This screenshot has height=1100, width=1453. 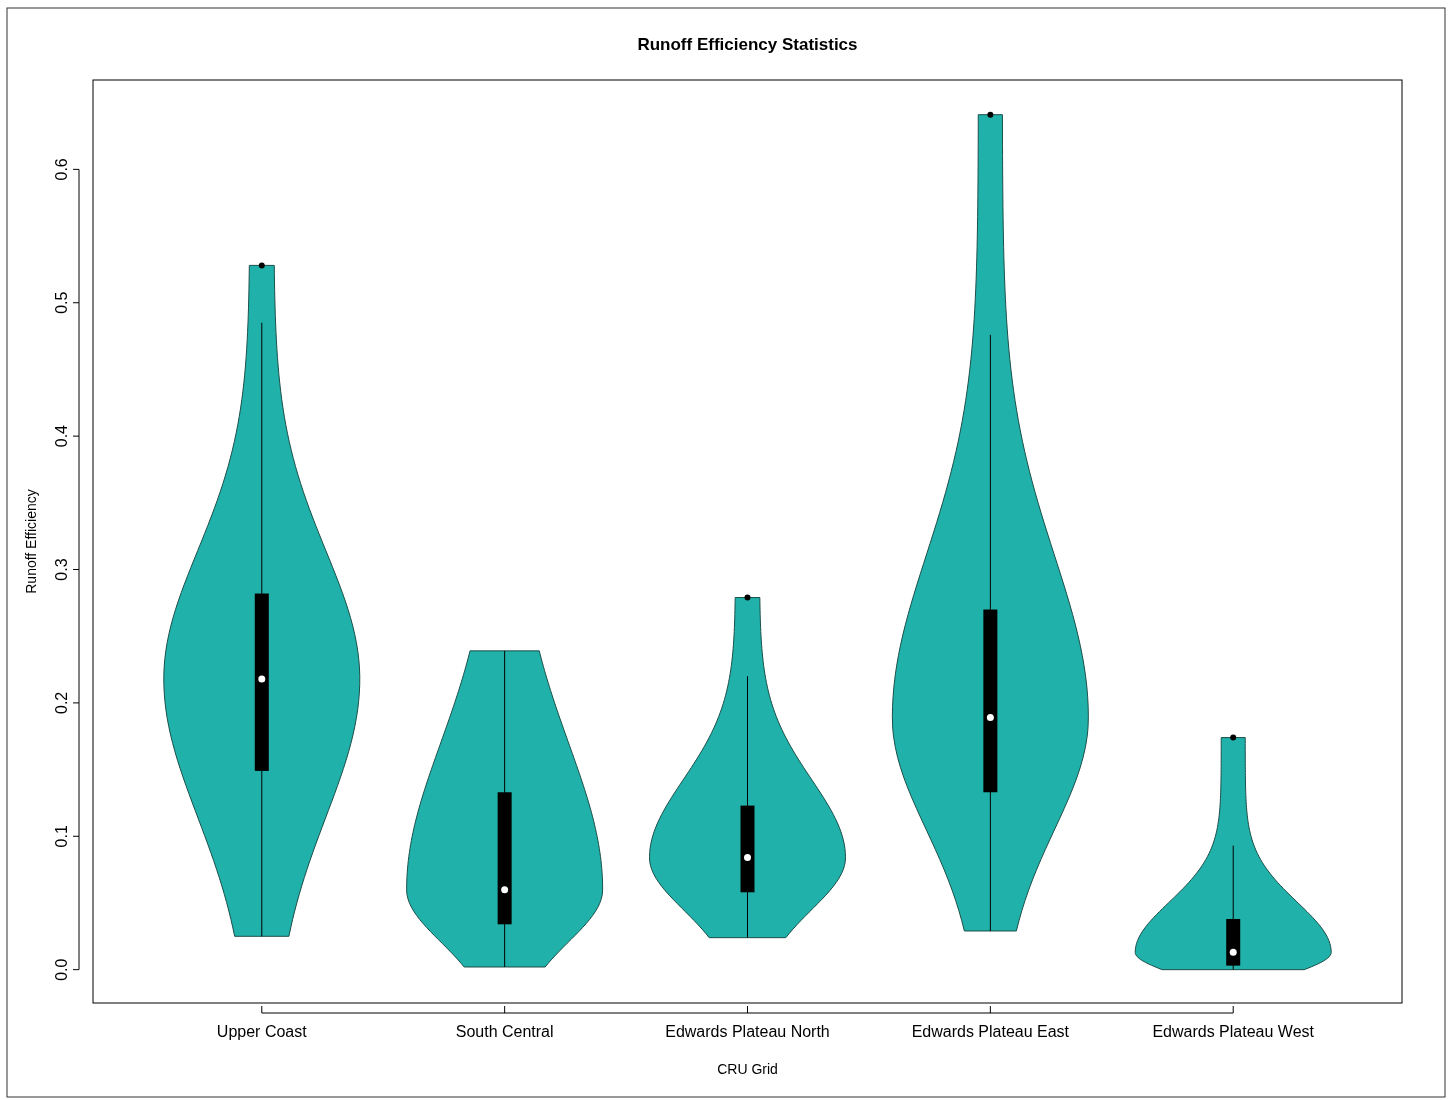 I want to click on y-tick-label: 0.0, so click(x=61, y=969).